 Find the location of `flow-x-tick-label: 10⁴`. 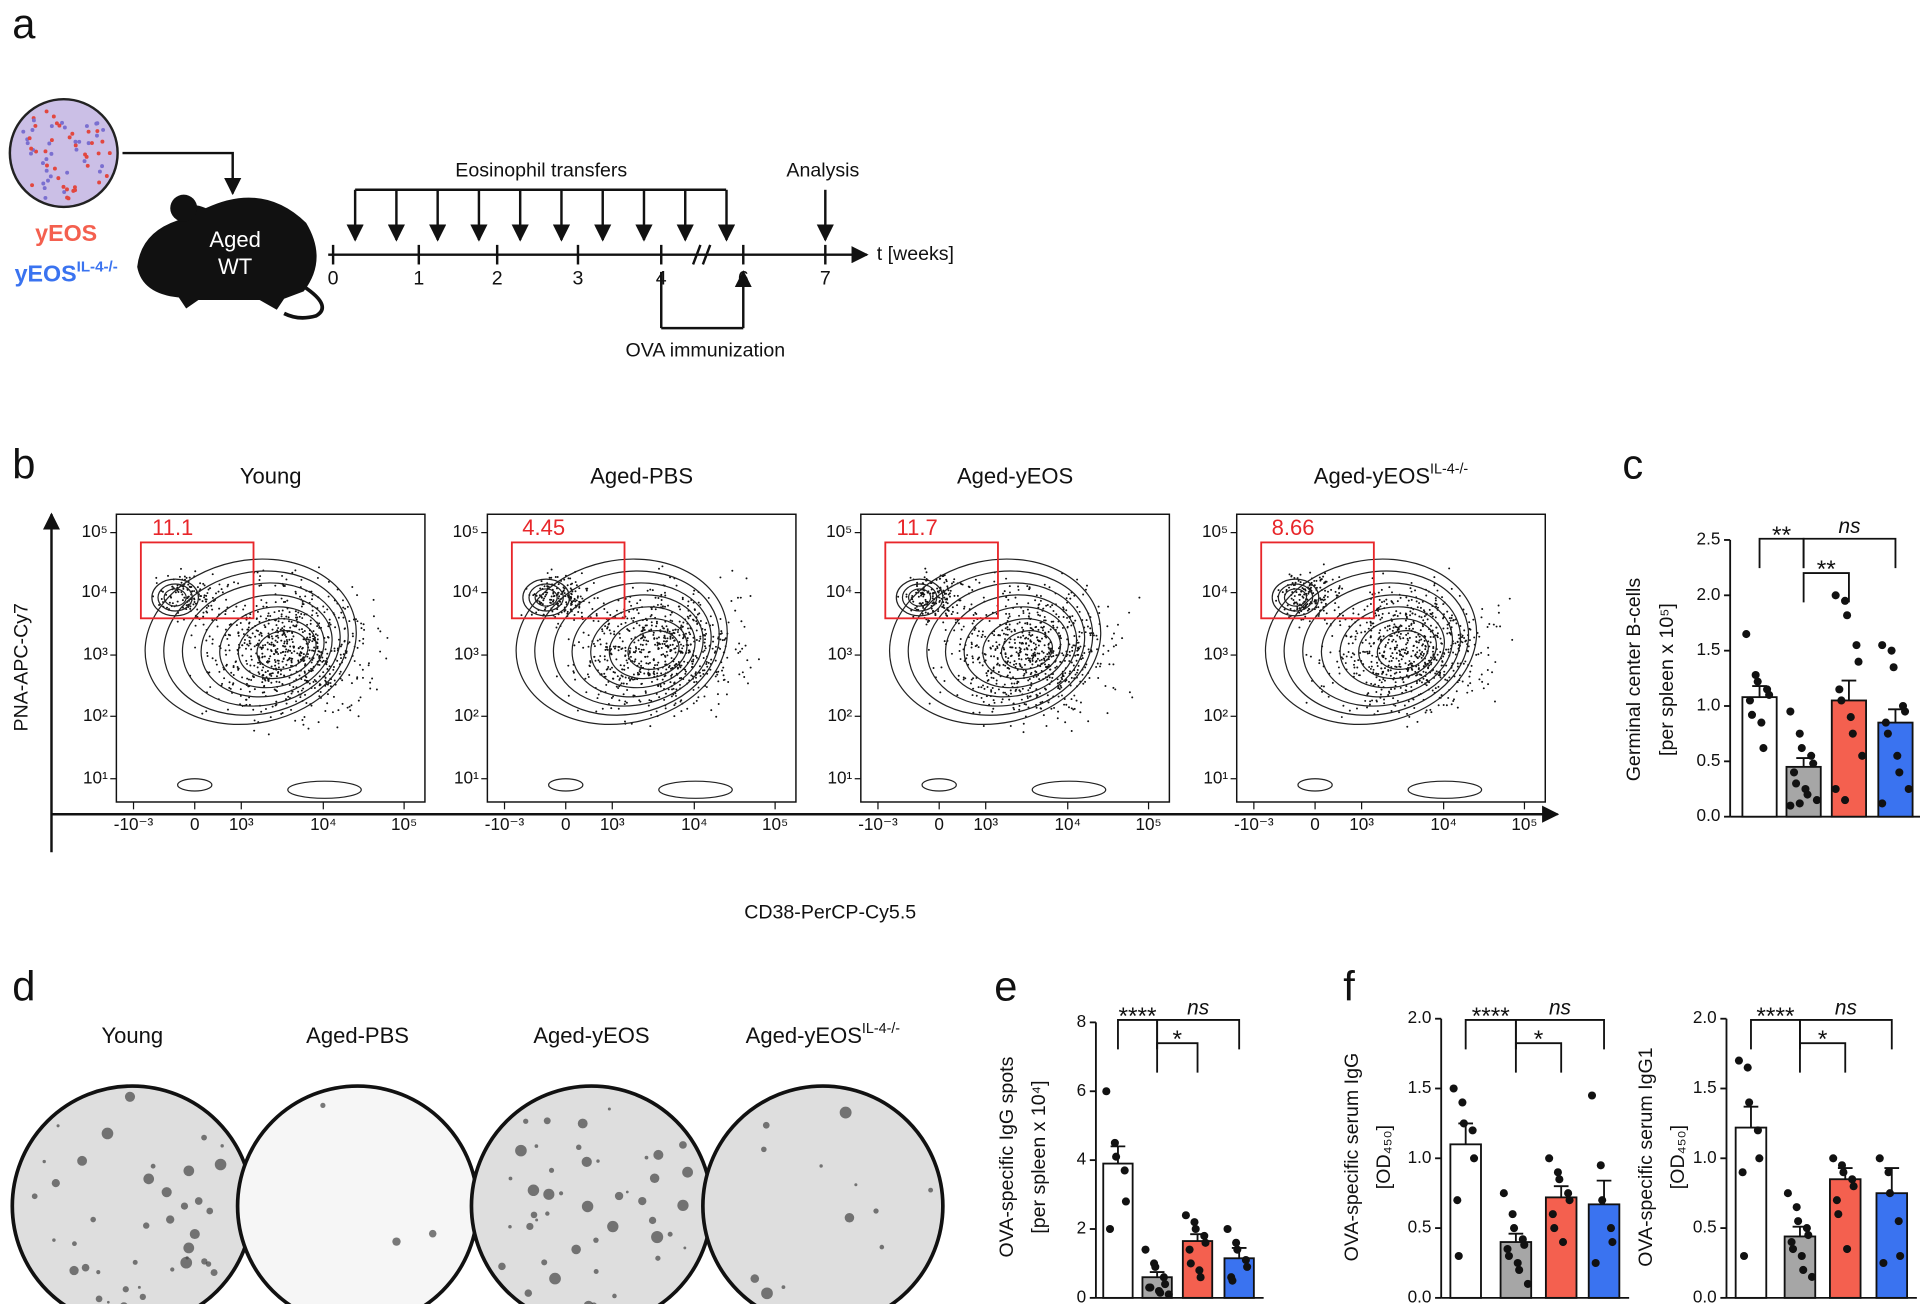

flow-x-tick-label: 10⁴ is located at coordinates (323, 824).